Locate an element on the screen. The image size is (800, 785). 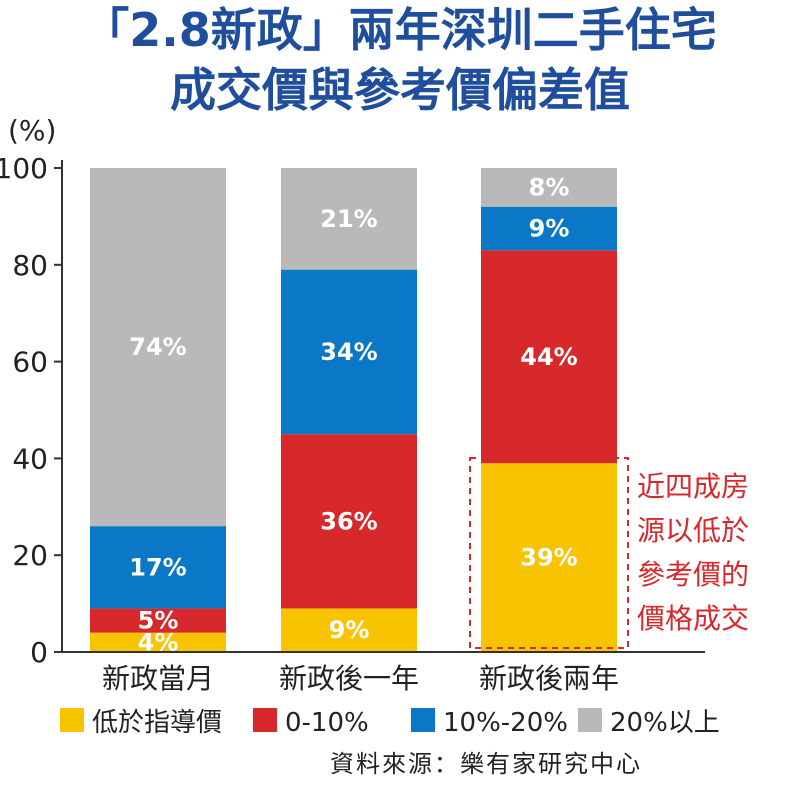
data-label: 36% is located at coordinates (348, 521).